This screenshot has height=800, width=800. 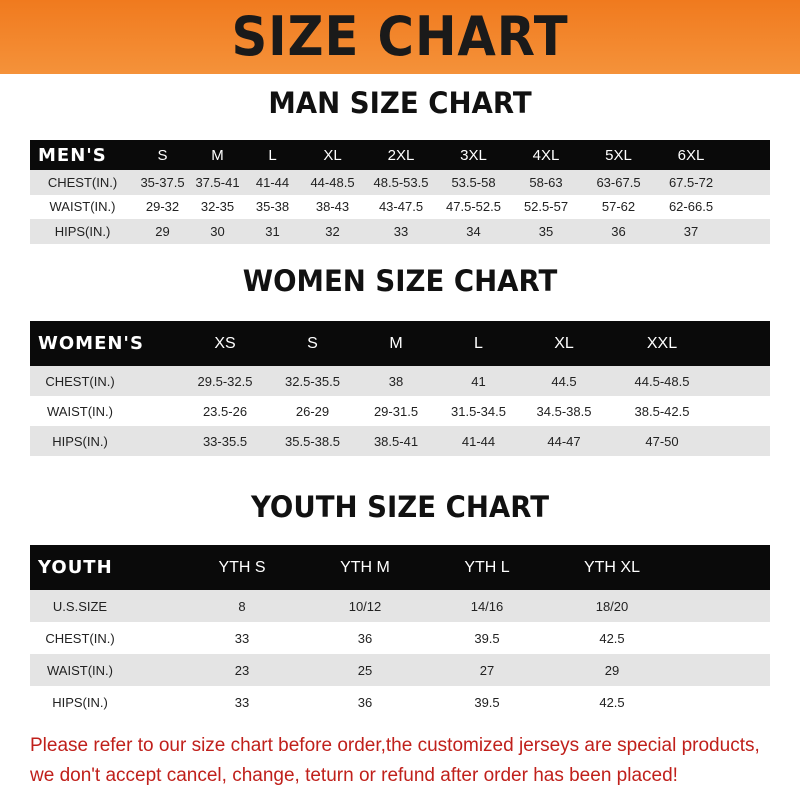 What do you see at coordinates (473, 182) in the screenshot?
I see `table-cell: 53.5-58` at bounding box center [473, 182].